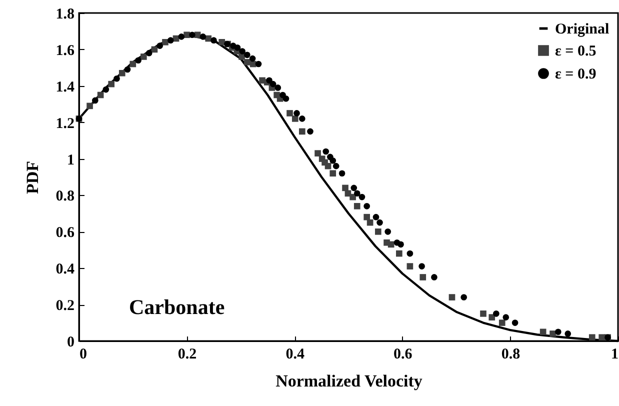 Image resolution: width=619 pixels, height=406 pixels. I want to click on y-axis-title: PDF, so click(32, 177).